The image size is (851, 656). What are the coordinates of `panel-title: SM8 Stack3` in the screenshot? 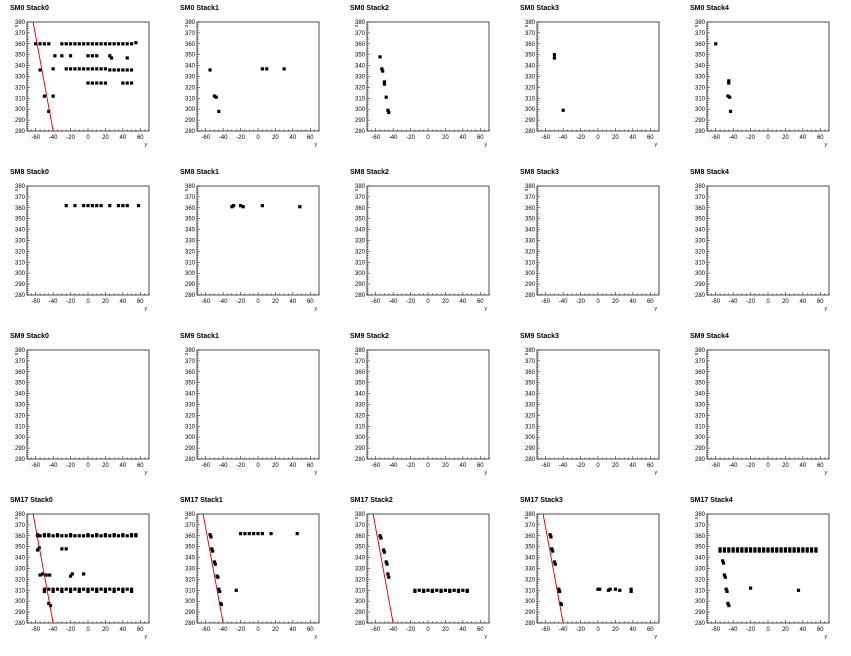 It's located at (539, 172).